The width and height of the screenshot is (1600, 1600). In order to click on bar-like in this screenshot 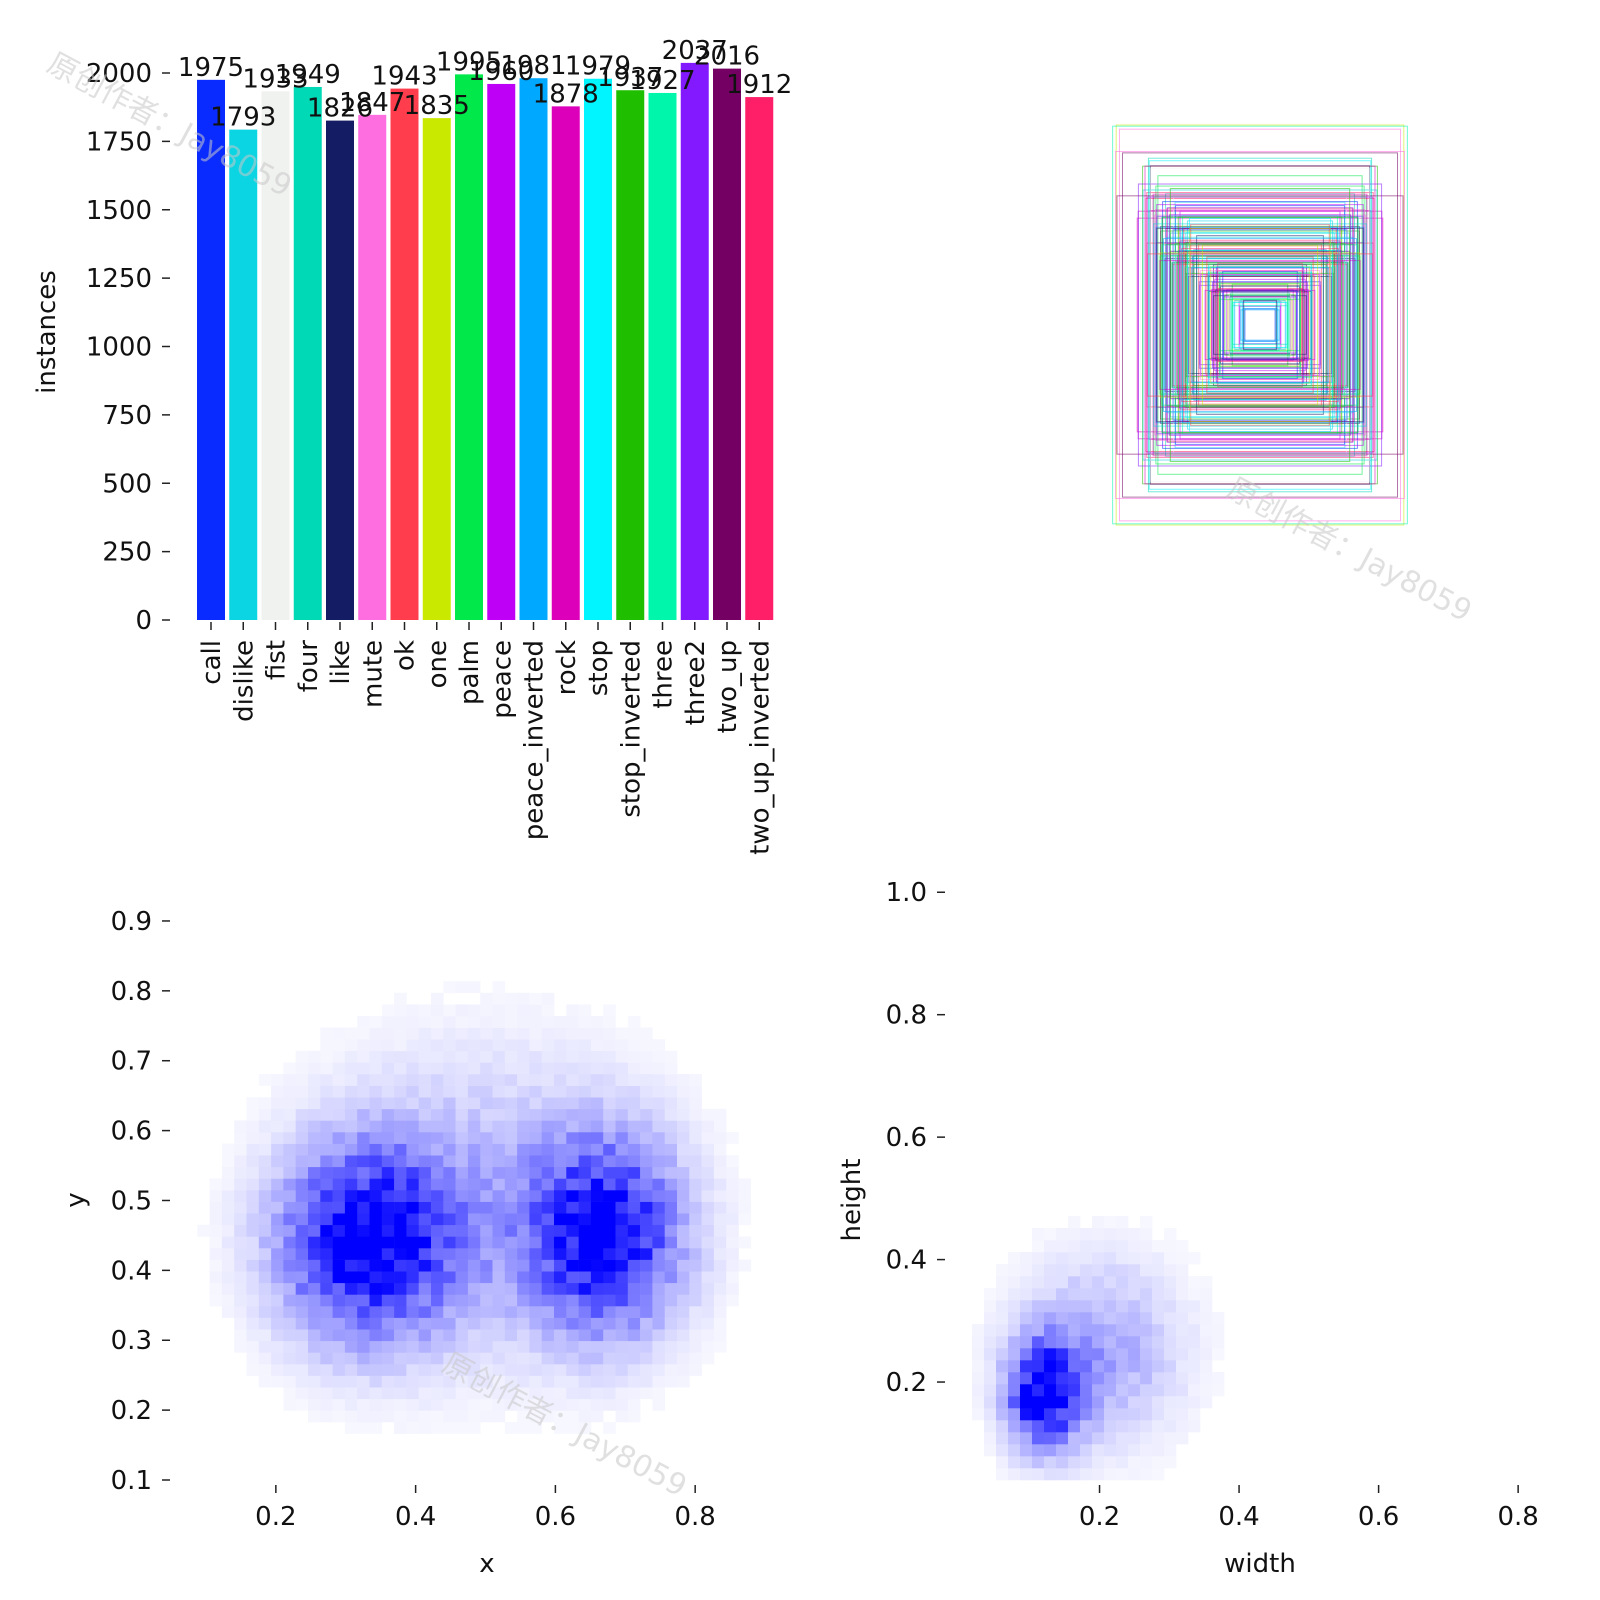, I will do `click(340, 370)`.